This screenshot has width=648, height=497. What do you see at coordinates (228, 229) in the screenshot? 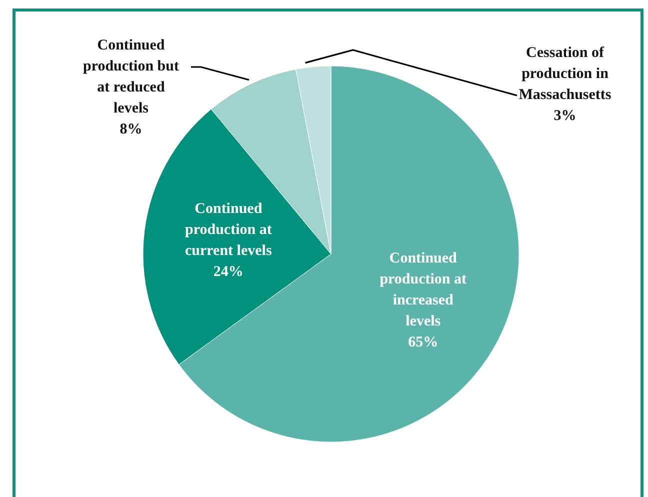
I see `slice-label: Continued production at current levels` at bounding box center [228, 229].